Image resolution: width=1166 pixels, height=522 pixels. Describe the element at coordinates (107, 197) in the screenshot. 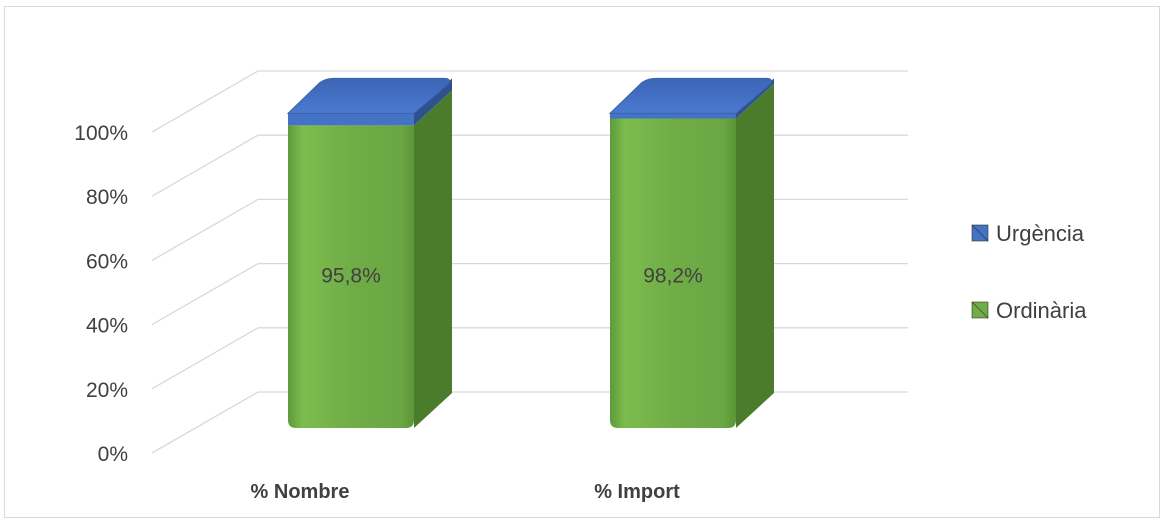

I see `y-tick-label: 80%` at that location.